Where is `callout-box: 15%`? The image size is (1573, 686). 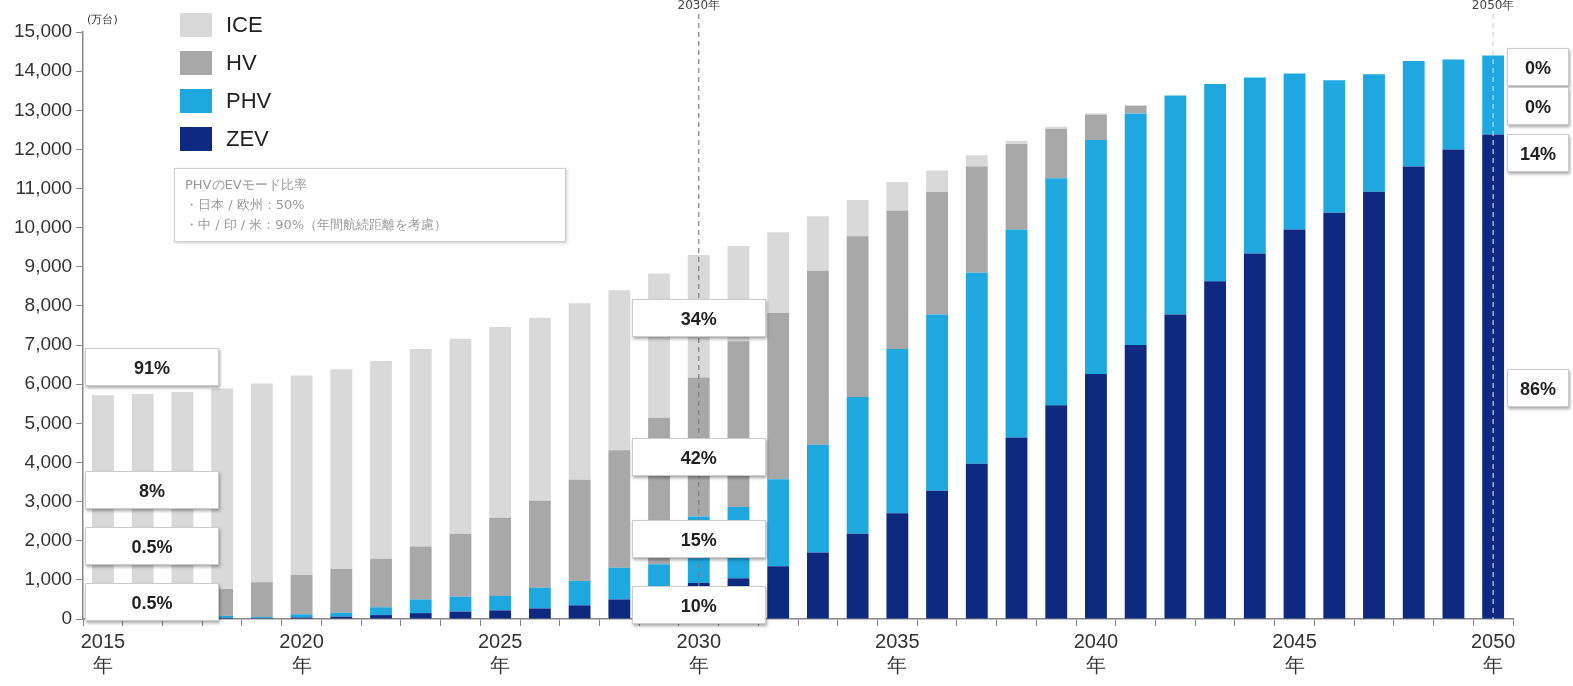
callout-box: 15% is located at coordinates (698, 538).